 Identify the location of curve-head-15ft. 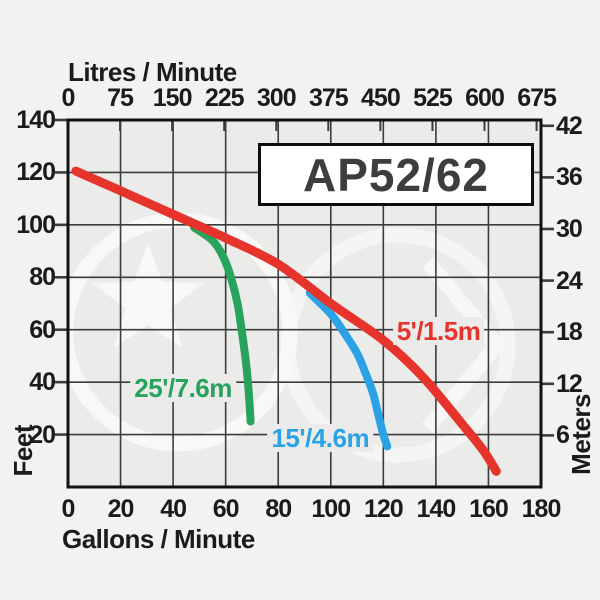
(348, 370).